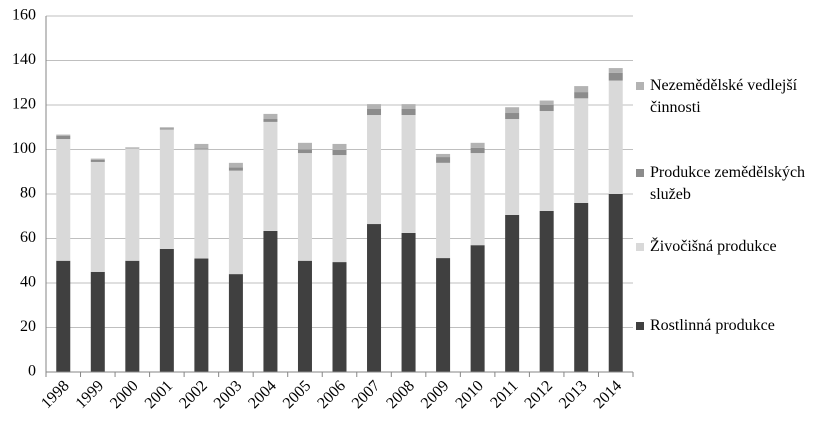  Describe the element at coordinates (297, 394) in the screenshot. I see `x-tick-label: 2005` at that location.